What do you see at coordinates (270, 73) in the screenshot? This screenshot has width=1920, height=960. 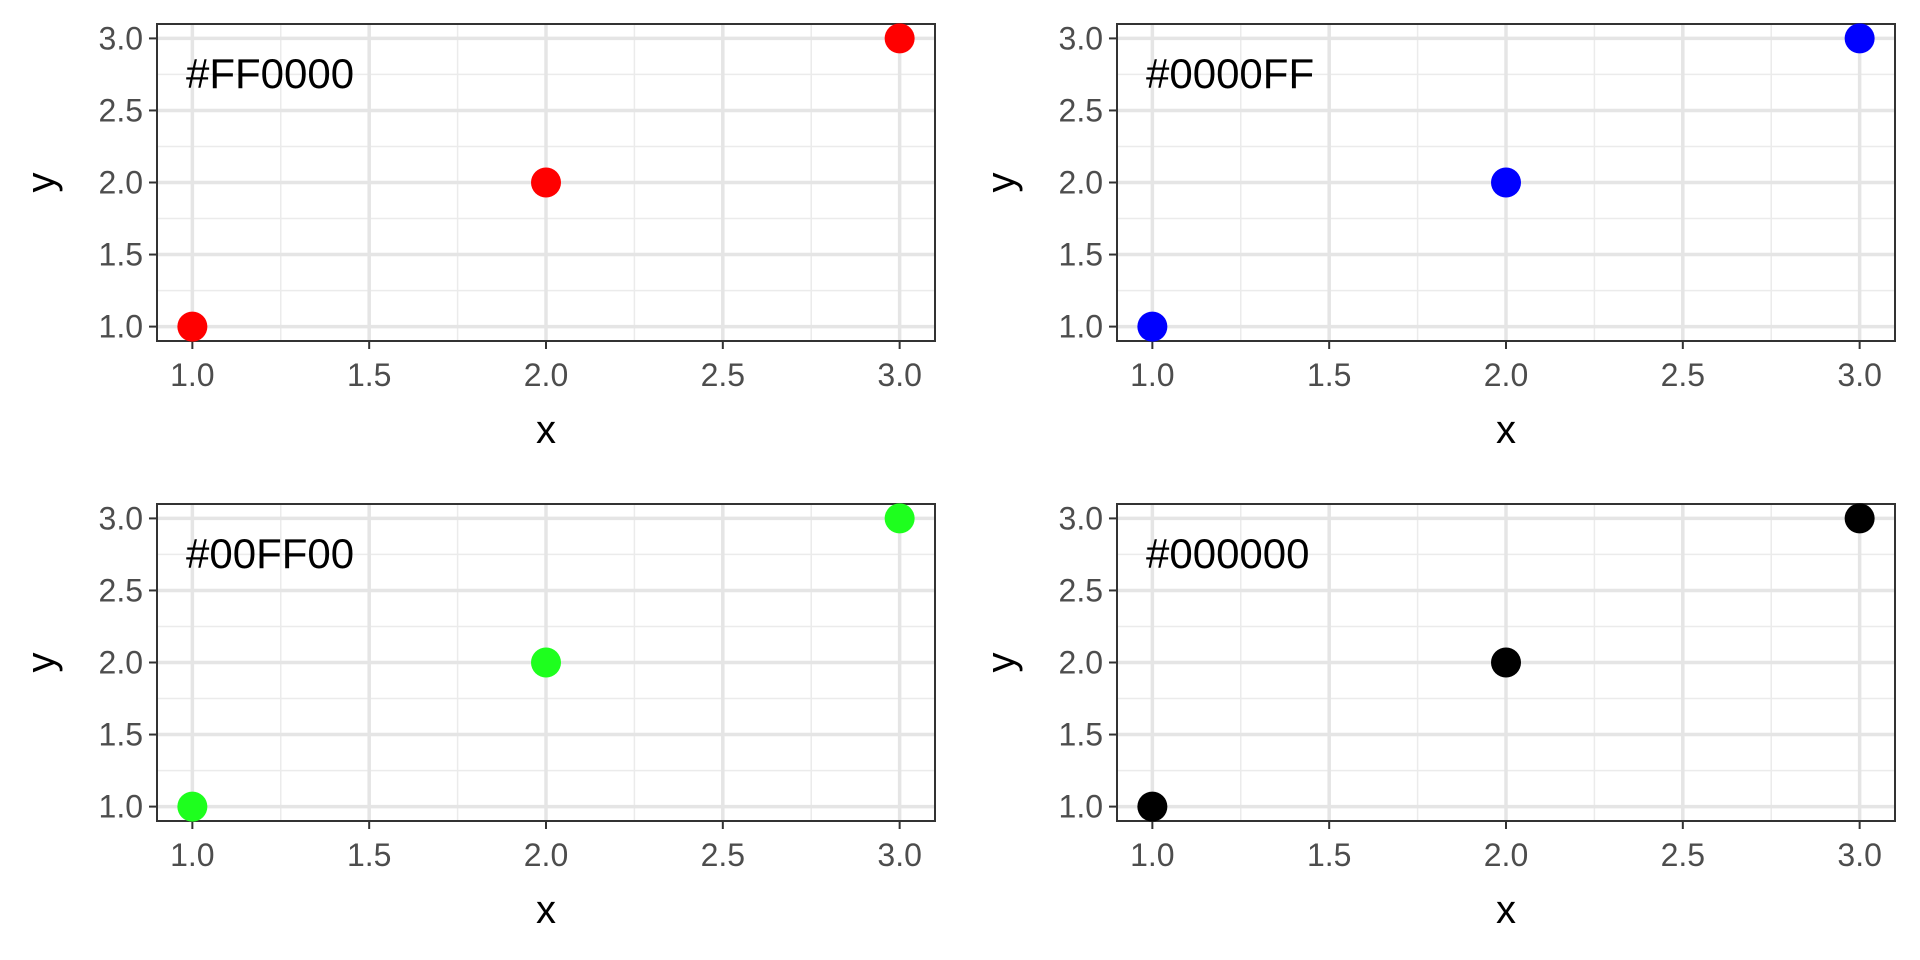 I see `panel-annotation: #FF0000` at bounding box center [270, 73].